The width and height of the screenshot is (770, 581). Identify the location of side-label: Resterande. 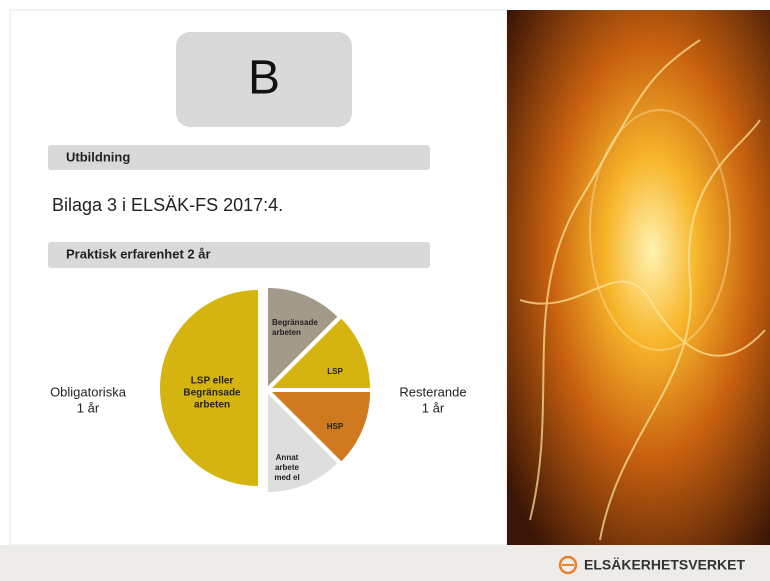
(432, 391).